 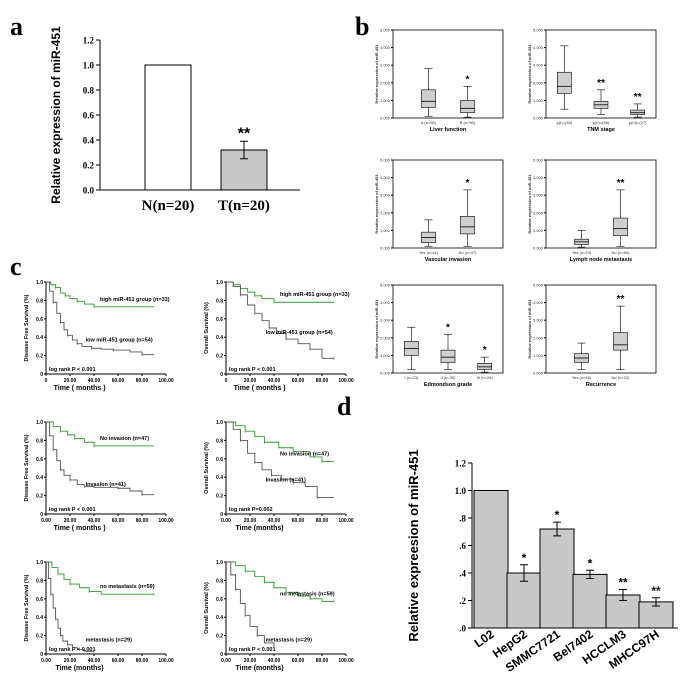 What do you see at coordinates (251, 510) in the screenshot?
I see `log-rank-p: log rank P=0.002` at bounding box center [251, 510].